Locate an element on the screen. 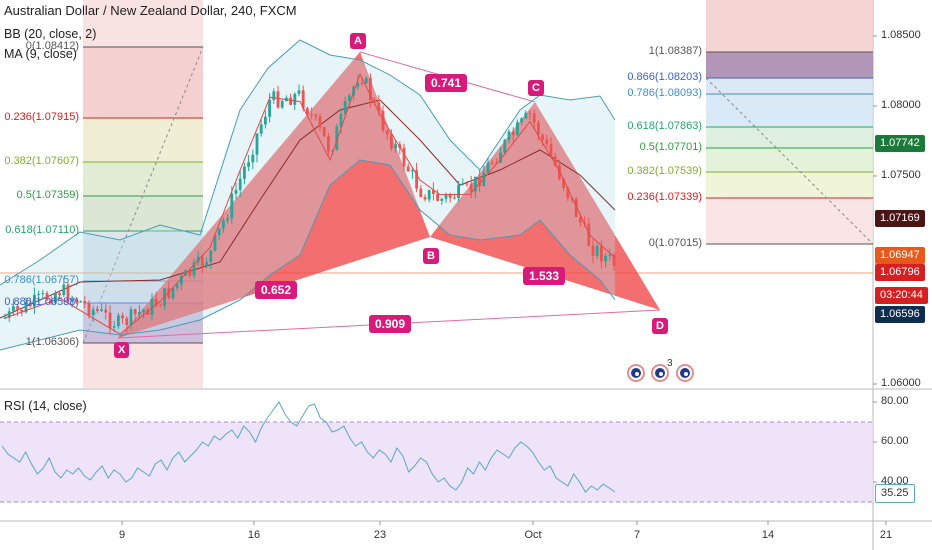  pattern-ratio-label: 0.741 is located at coordinates (446, 83).